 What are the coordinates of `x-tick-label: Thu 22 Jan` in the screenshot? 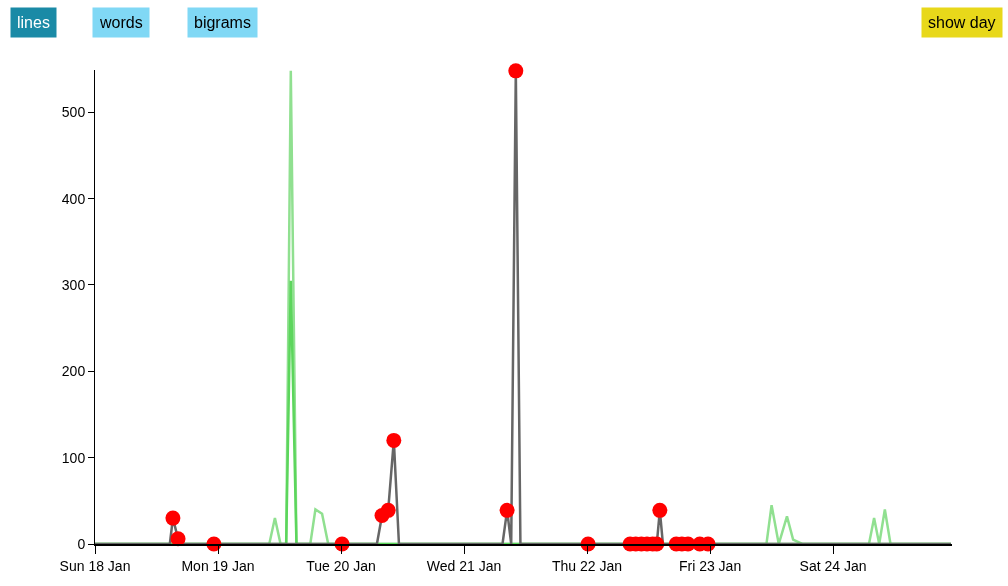 It's located at (587, 565).